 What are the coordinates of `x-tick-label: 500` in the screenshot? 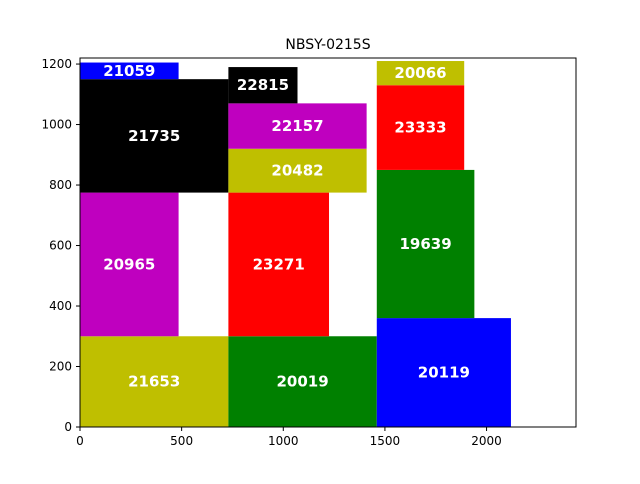 It's located at (181, 441).